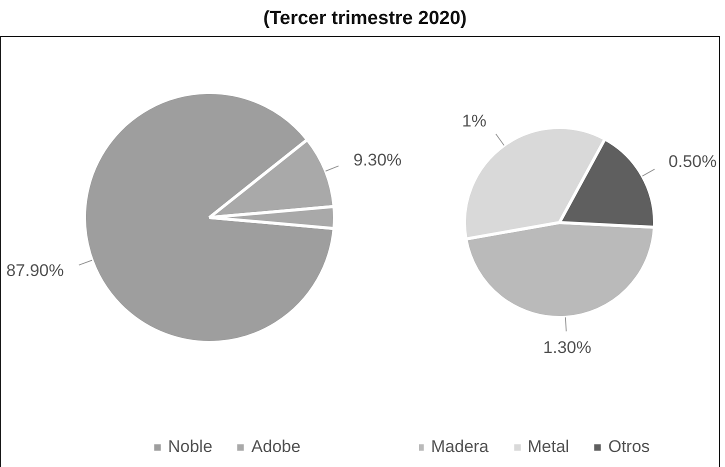 The width and height of the screenshot is (725, 467). Describe the element at coordinates (377, 160) in the screenshot. I see `data-label: 9.30%` at that location.